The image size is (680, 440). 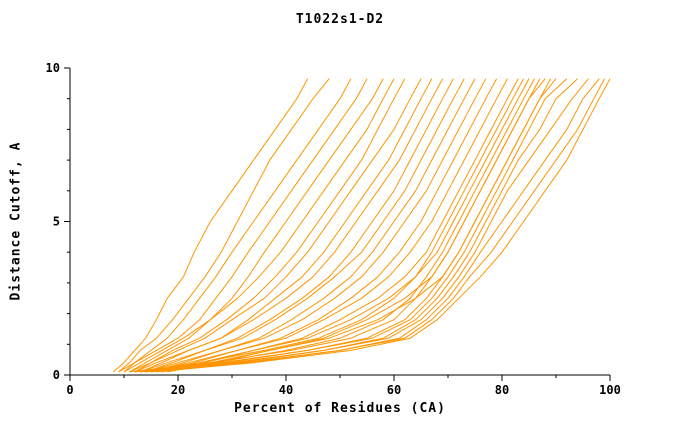 What do you see at coordinates (53, 68) in the screenshot?
I see `y-tick-label: 10` at bounding box center [53, 68].